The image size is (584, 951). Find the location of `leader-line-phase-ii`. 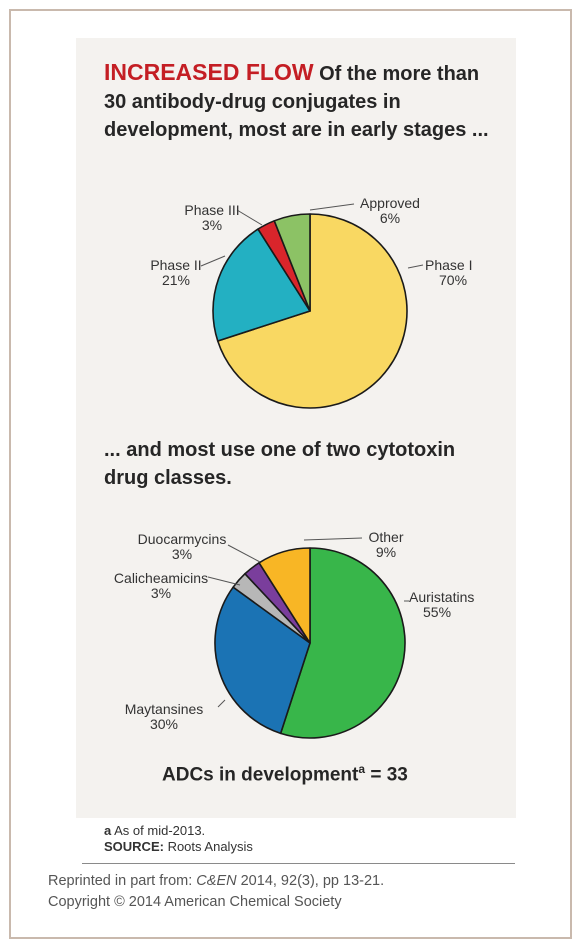

leader-line-phase-ii is located at coordinates (213, 261).